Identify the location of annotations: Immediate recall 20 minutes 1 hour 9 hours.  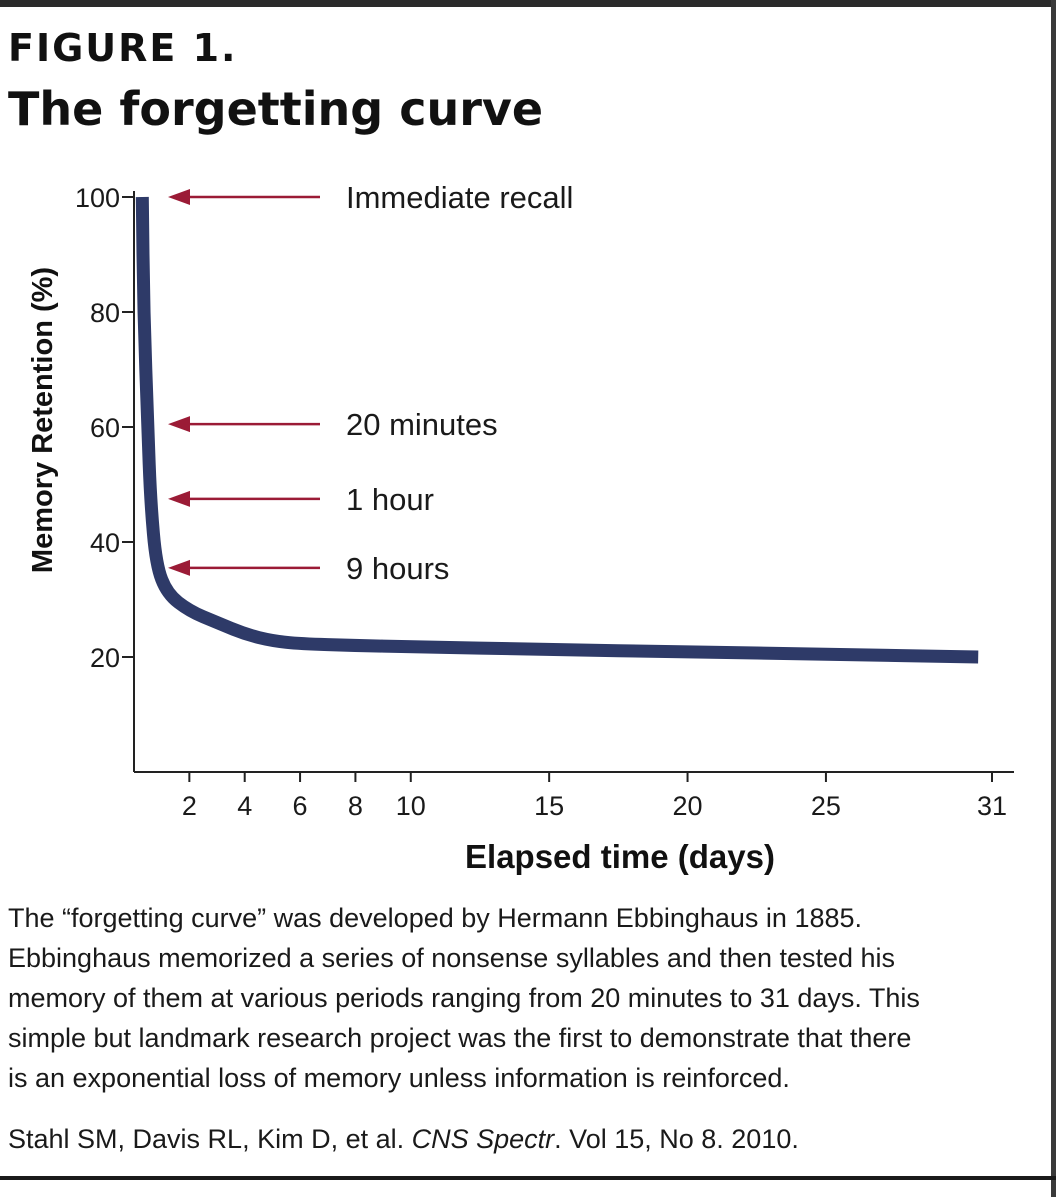
(370, 383).